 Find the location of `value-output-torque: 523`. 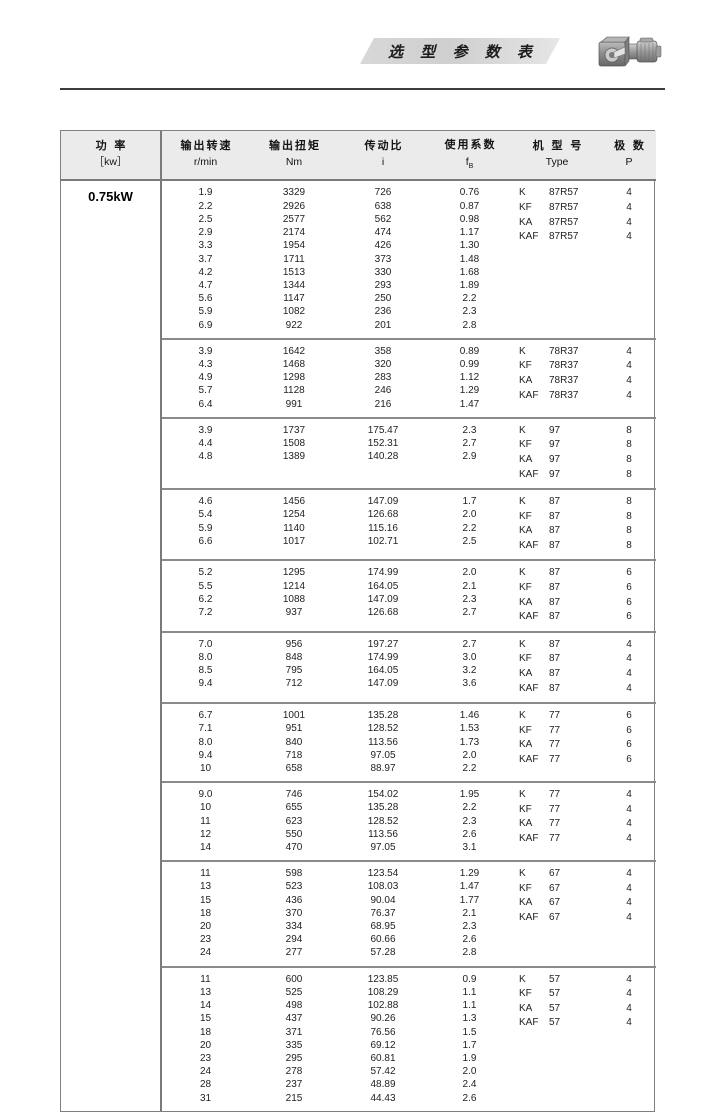

value-output-torque: 523 is located at coordinates (294, 887).